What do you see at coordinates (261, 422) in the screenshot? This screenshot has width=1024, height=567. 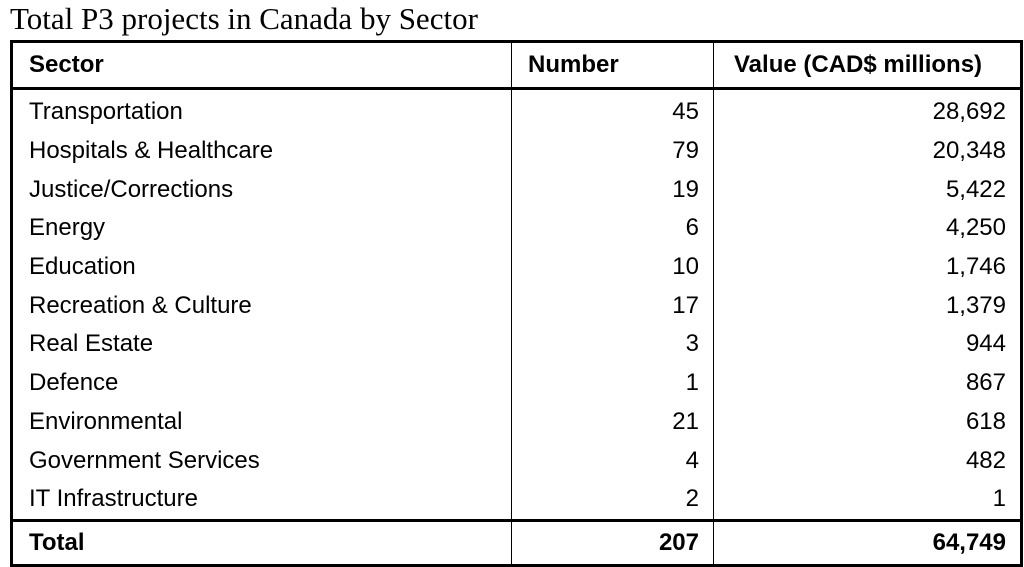 I see `cell-sector: Environmental` at bounding box center [261, 422].